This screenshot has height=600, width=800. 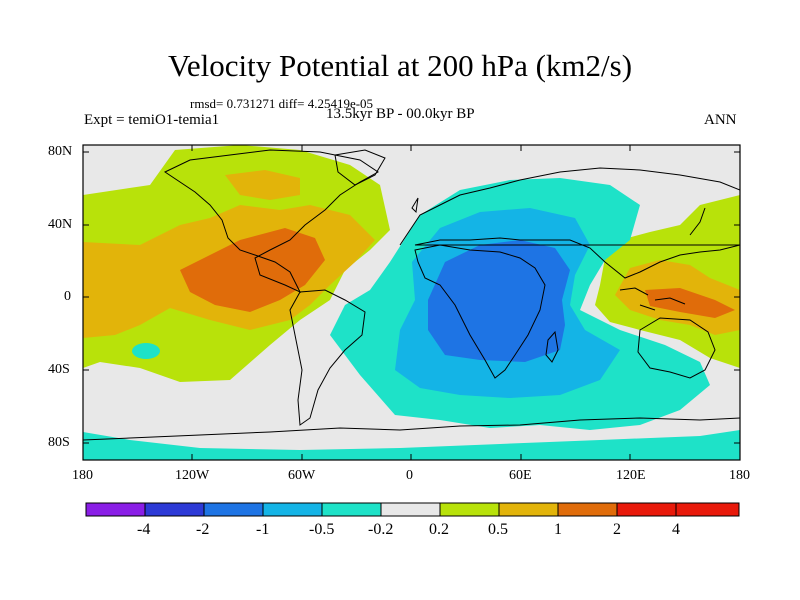 What do you see at coordinates (322, 529) in the screenshot?
I see `colorbar-label: -0.5` at bounding box center [322, 529].